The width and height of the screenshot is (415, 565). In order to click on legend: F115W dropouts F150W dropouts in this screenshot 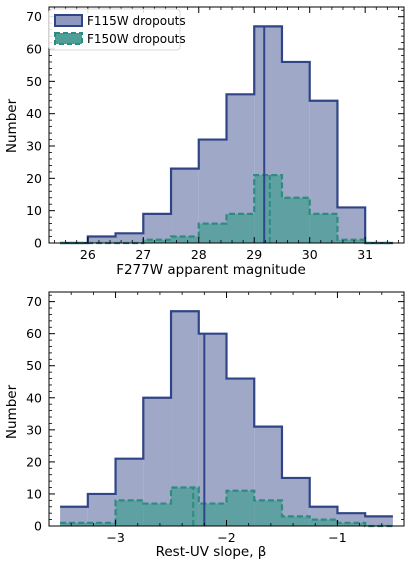, I will do `click(117, 29)`.